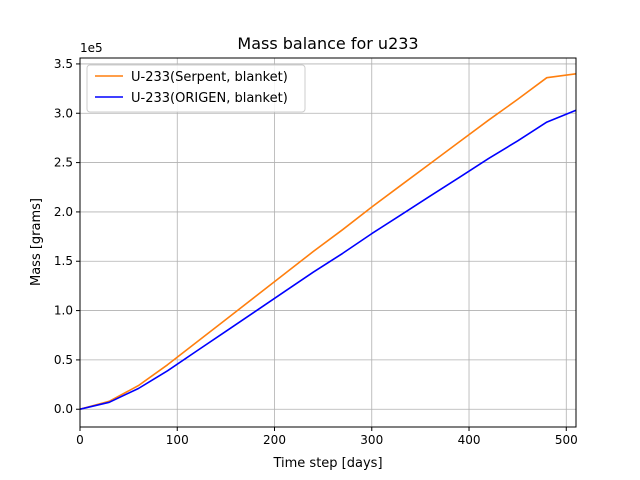 The image size is (640, 480). Describe the element at coordinates (371, 440) in the screenshot. I see `x-tick-label: 300` at that location.